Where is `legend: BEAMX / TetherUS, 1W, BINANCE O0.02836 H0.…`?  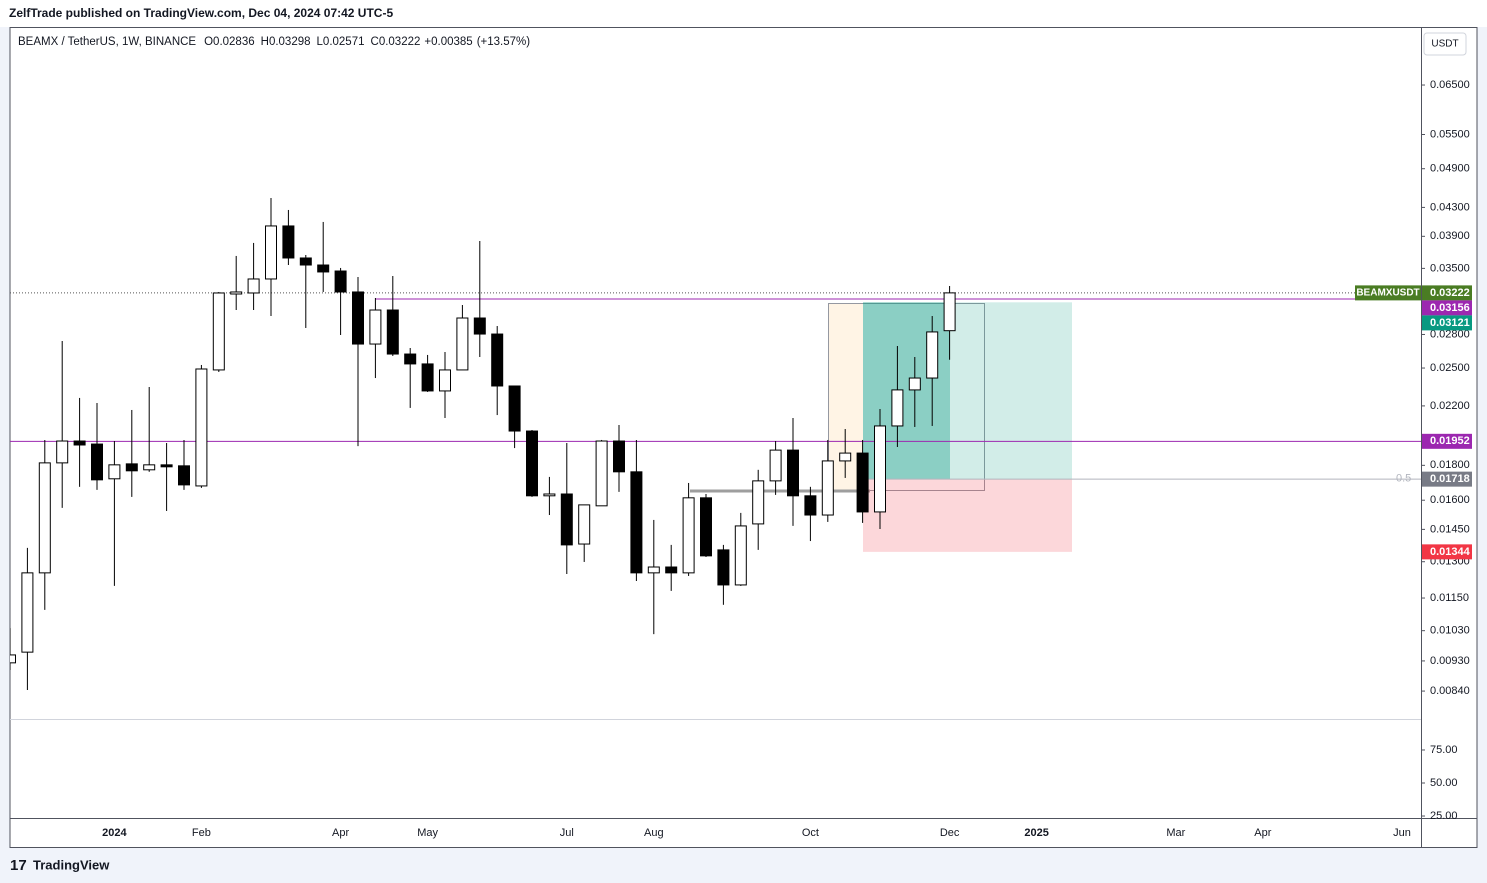 legend: BEAMX / TetherUS, 1W, BINANCE O0.02836 H0.… is located at coordinates (274, 42).